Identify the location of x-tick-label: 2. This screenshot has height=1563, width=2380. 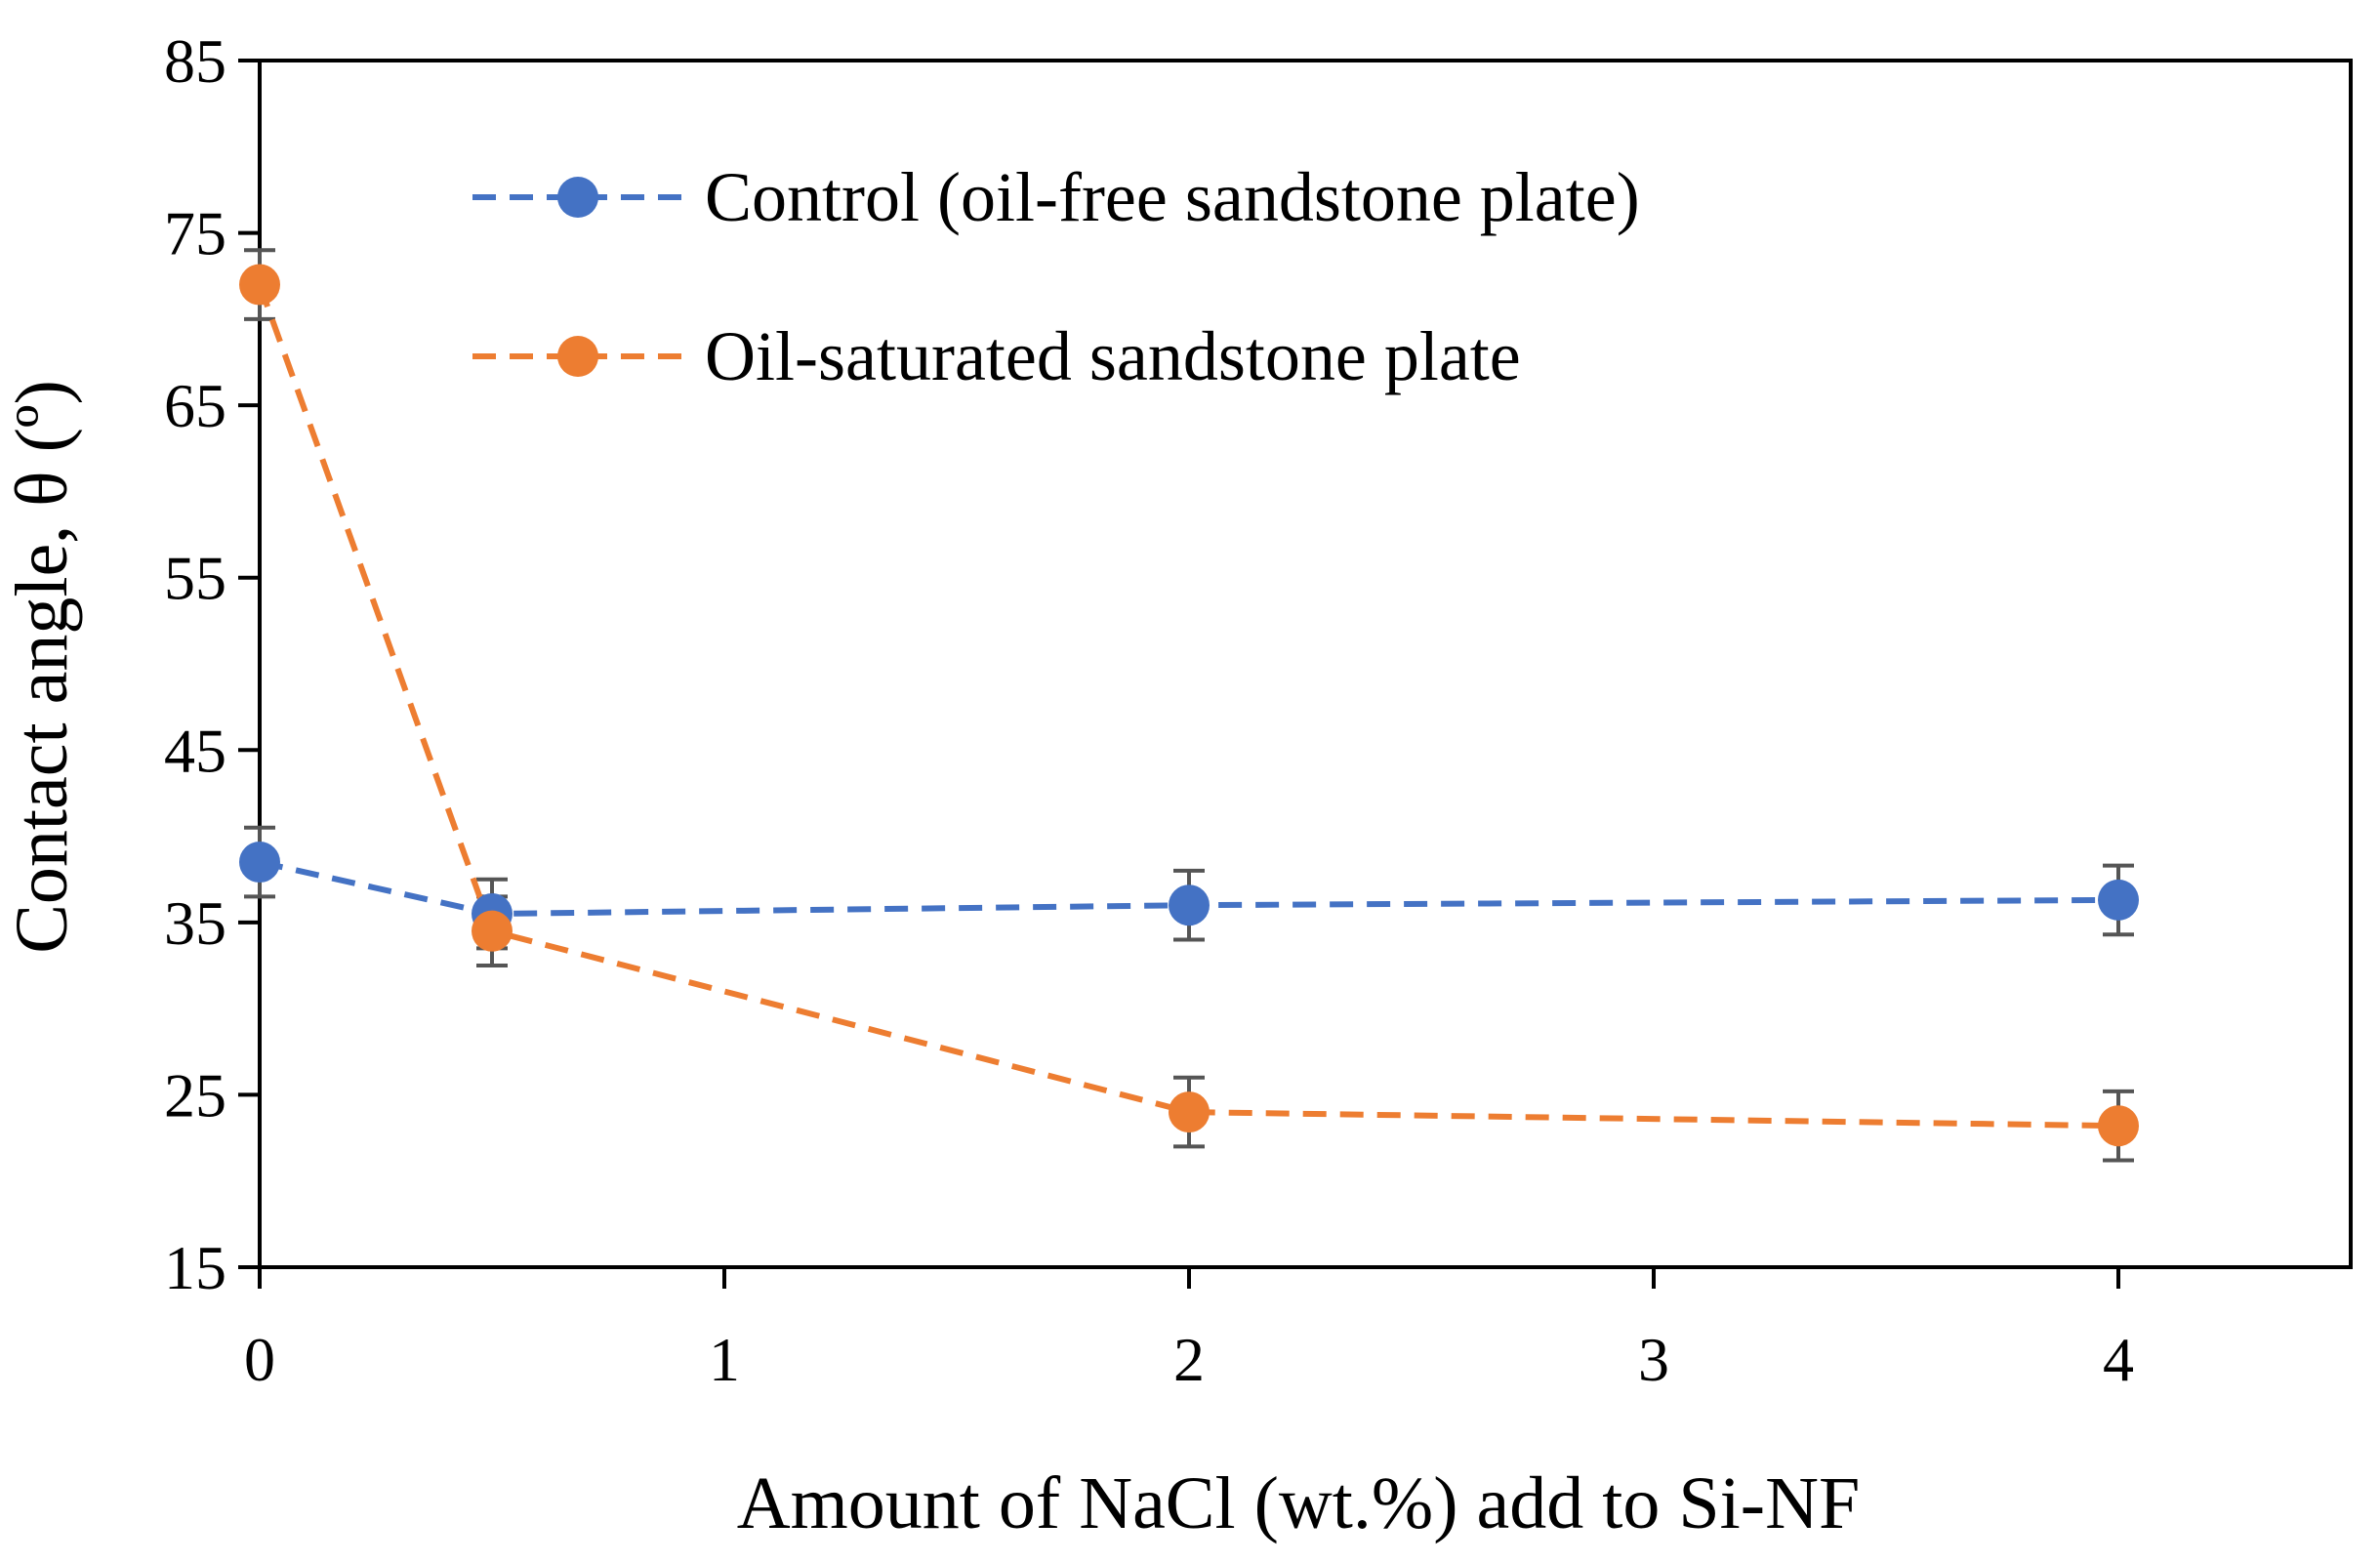
(1189, 1359).